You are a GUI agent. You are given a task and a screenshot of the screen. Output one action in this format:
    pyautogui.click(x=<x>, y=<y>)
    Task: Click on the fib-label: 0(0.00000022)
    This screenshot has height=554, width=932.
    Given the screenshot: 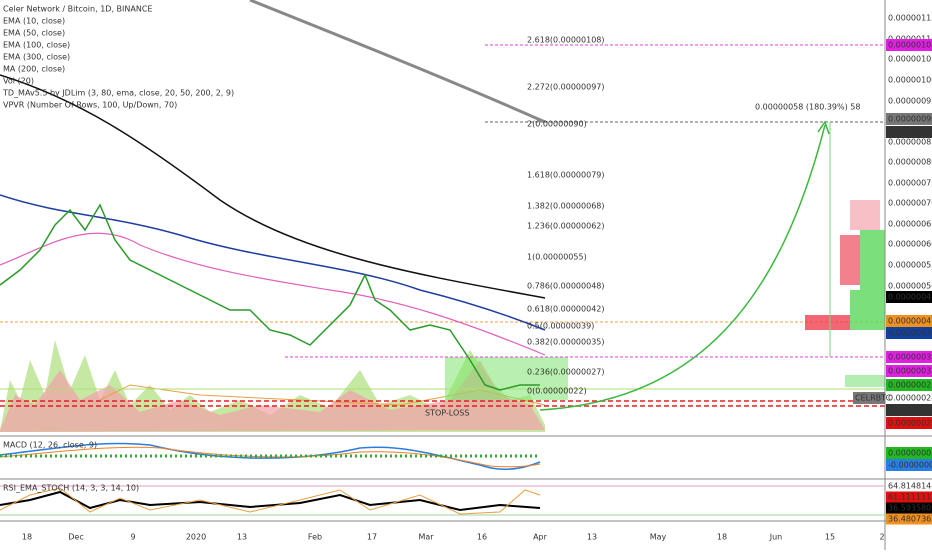 What is the action you would take?
    pyautogui.click(x=557, y=391)
    